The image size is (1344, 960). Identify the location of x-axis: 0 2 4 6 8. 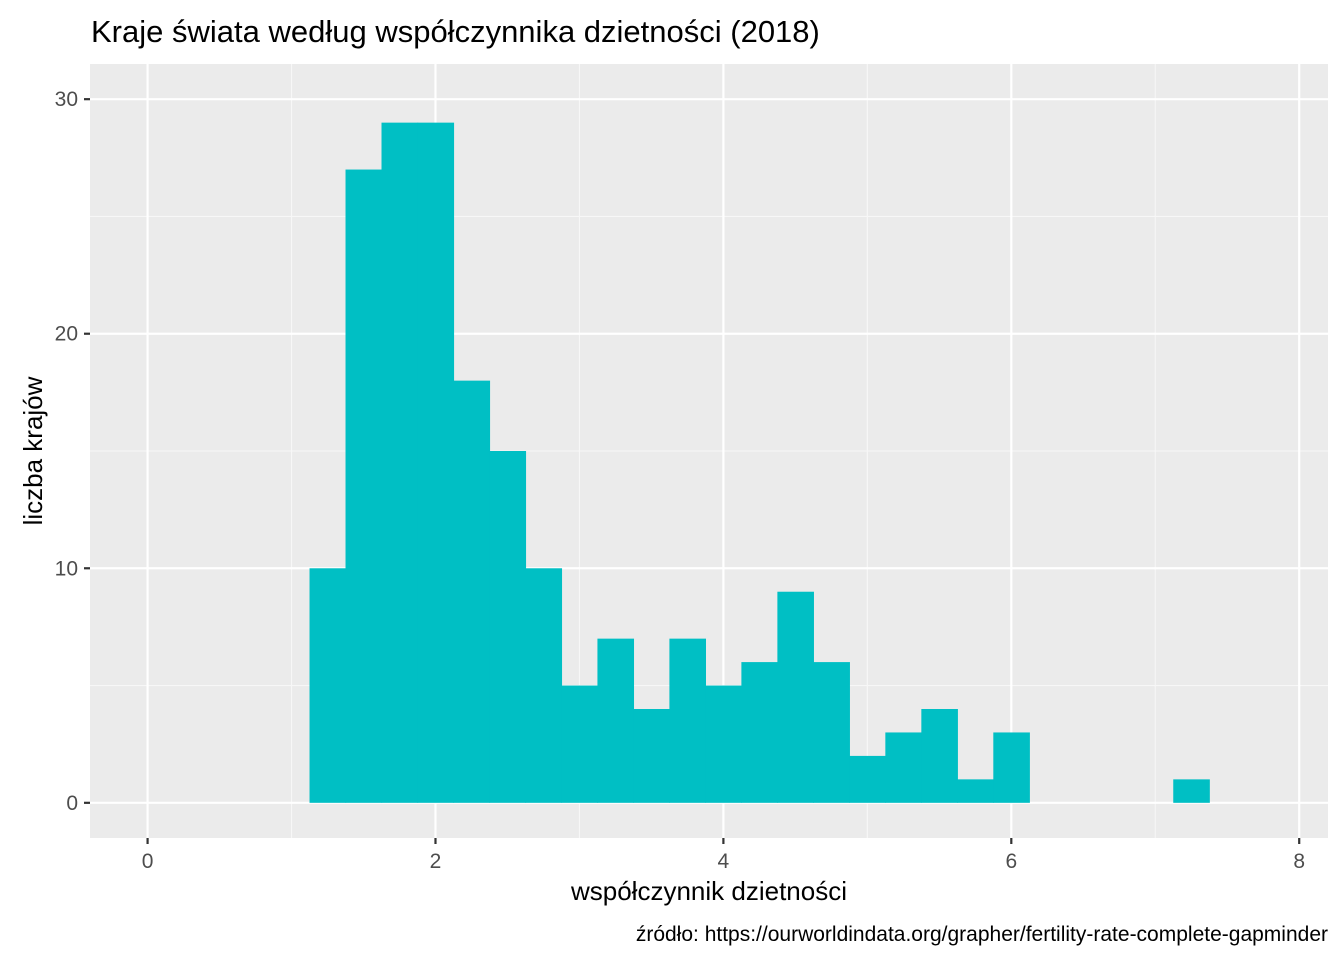
(723, 855).